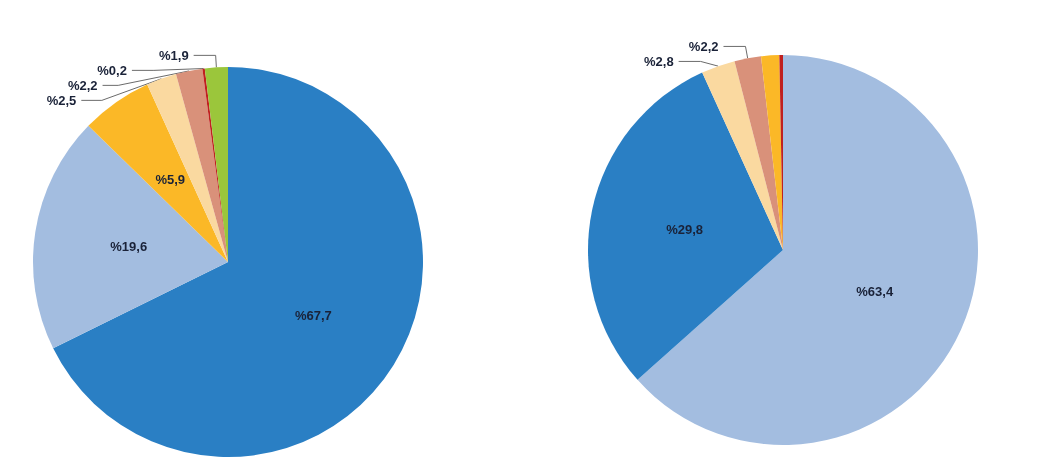  Describe the element at coordinates (112, 70) in the screenshot. I see `data-label: %0,2` at that location.